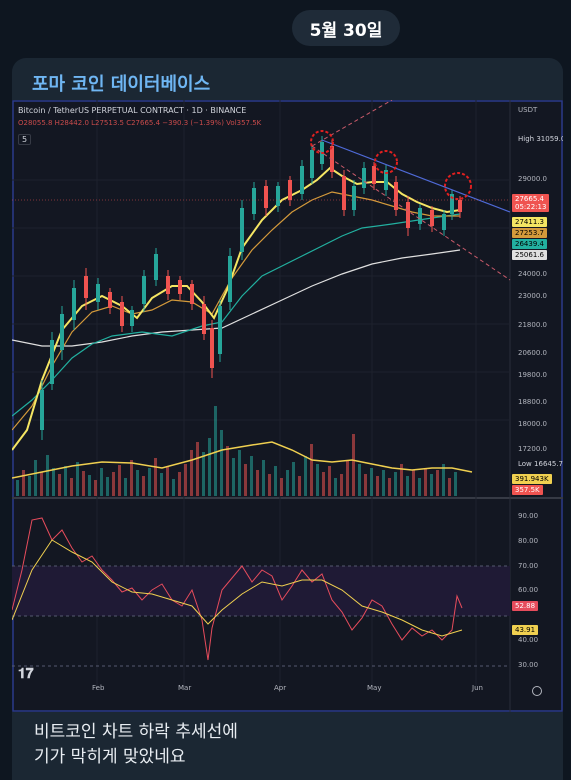  I want to click on x-tick: May, so click(374, 688).